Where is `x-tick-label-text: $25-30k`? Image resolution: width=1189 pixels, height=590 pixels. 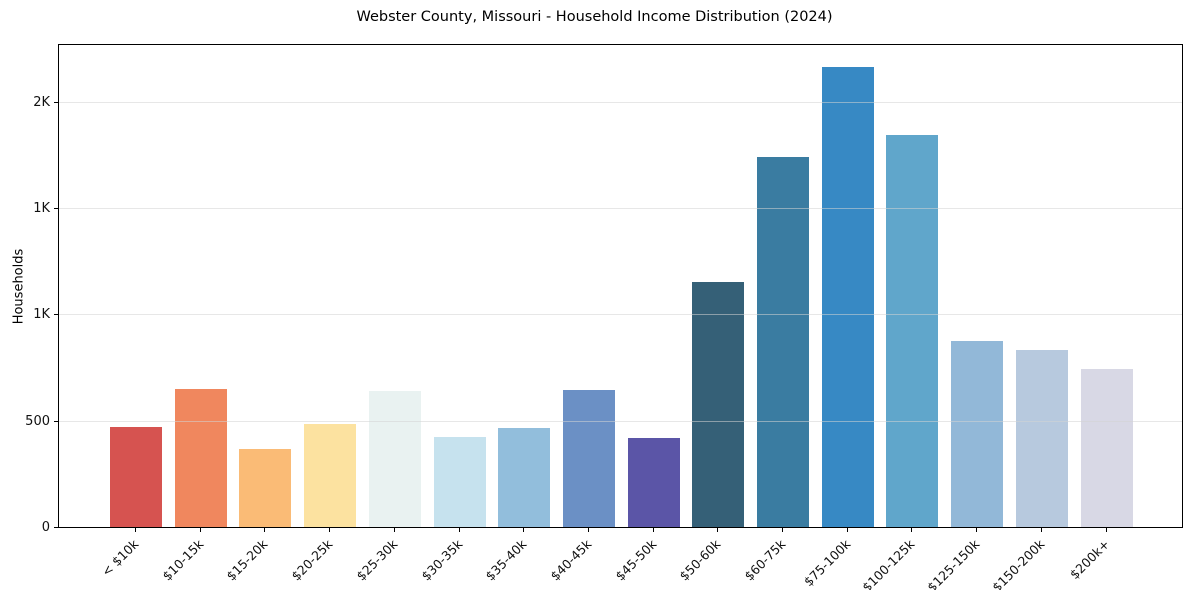 x-tick-label-text: $25-30k is located at coordinates (377, 560).